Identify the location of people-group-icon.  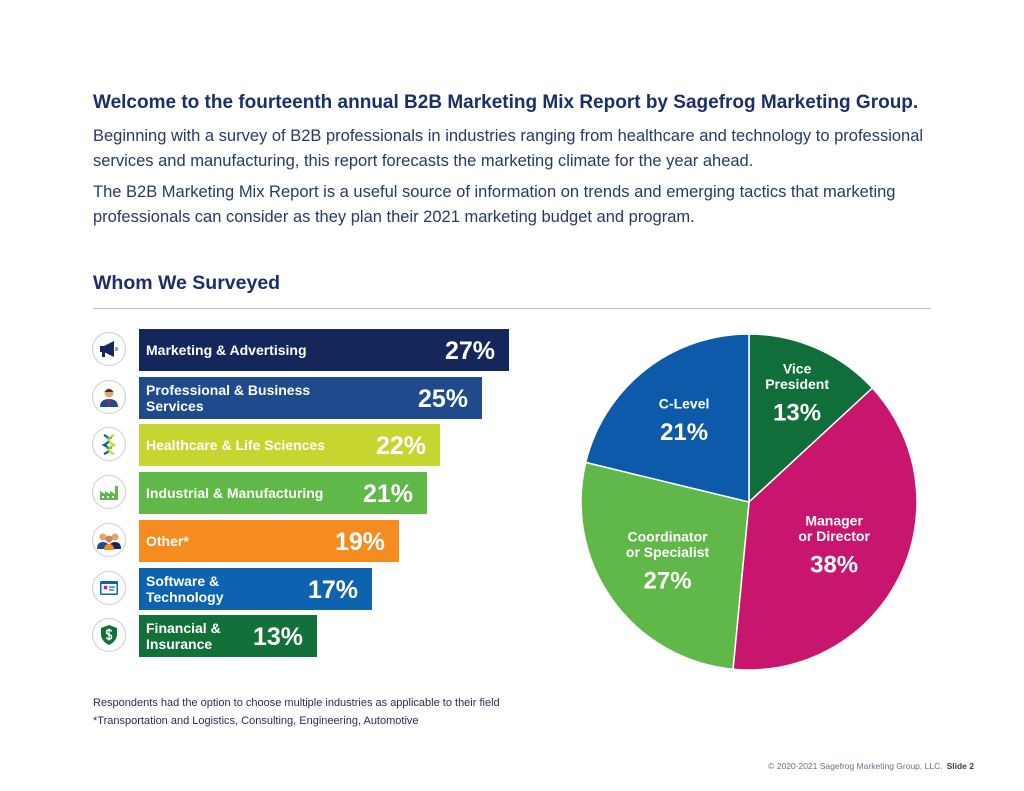
(109, 539).